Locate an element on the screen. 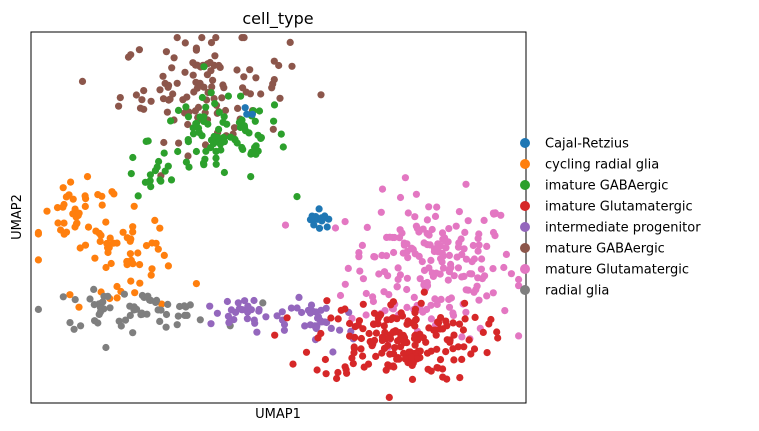  legend-label: intermediate progenitor is located at coordinates (623, 228).